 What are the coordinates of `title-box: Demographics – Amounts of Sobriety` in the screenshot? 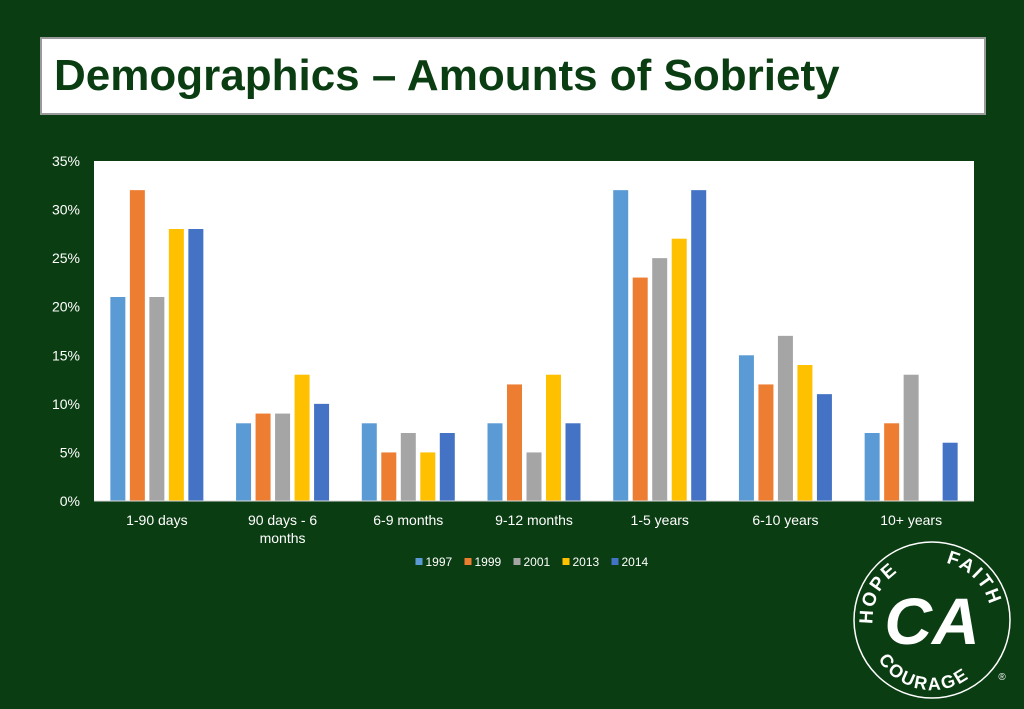 It's located at (513, 76).